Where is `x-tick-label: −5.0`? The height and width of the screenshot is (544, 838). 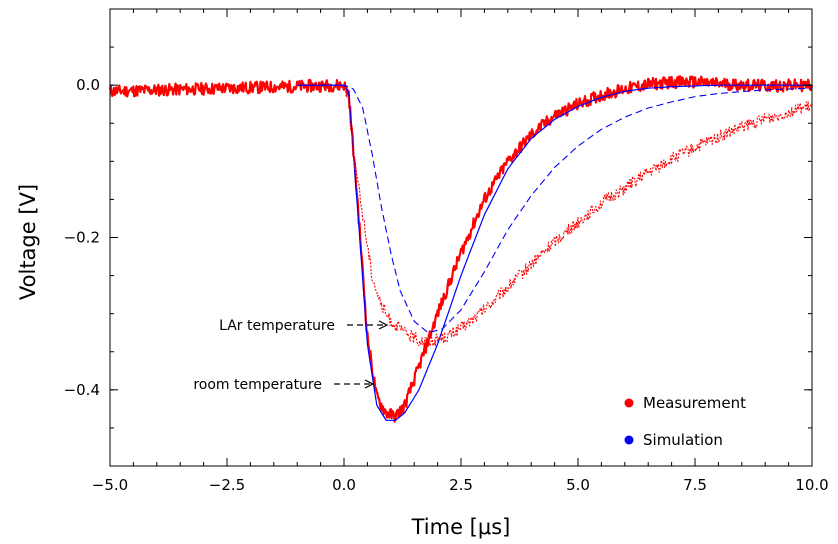
x-tick-label: −5.0 is located at coordinates (110, 485).